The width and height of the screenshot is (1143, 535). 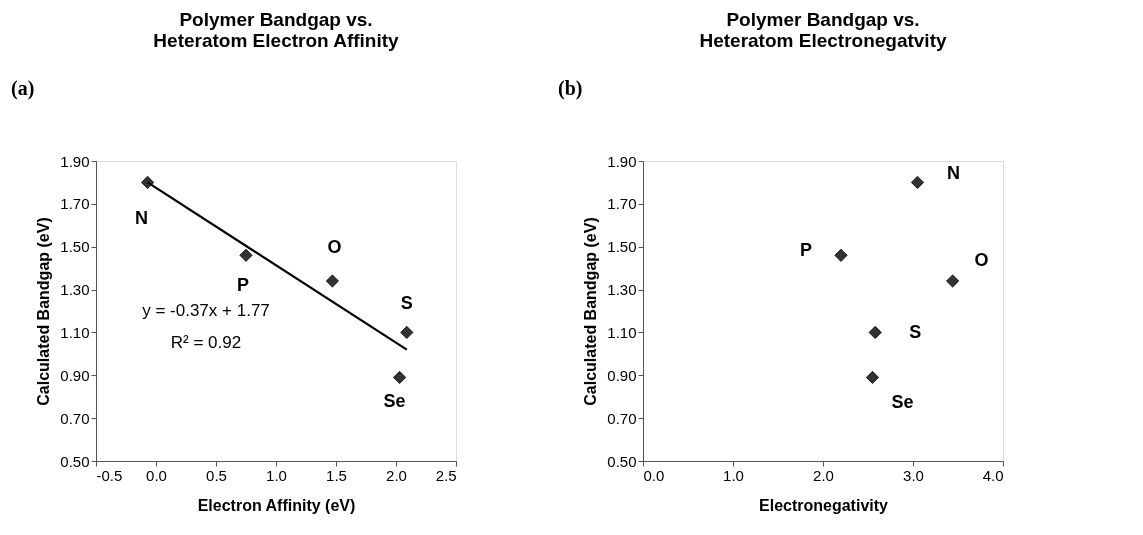 What do you see at coordinates (824, 505) in the screenshot?
I see `x-axis-title: Electronegativity` at bounding box center [824, 505].